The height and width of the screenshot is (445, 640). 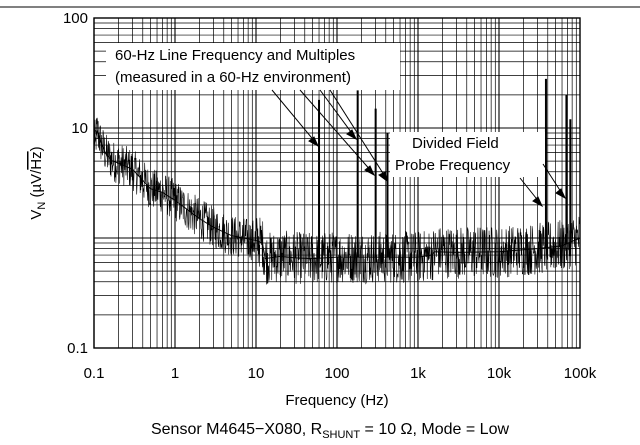 I want to click on y-axis-title: VN (µV/Hz), so click(x=38, y=182).